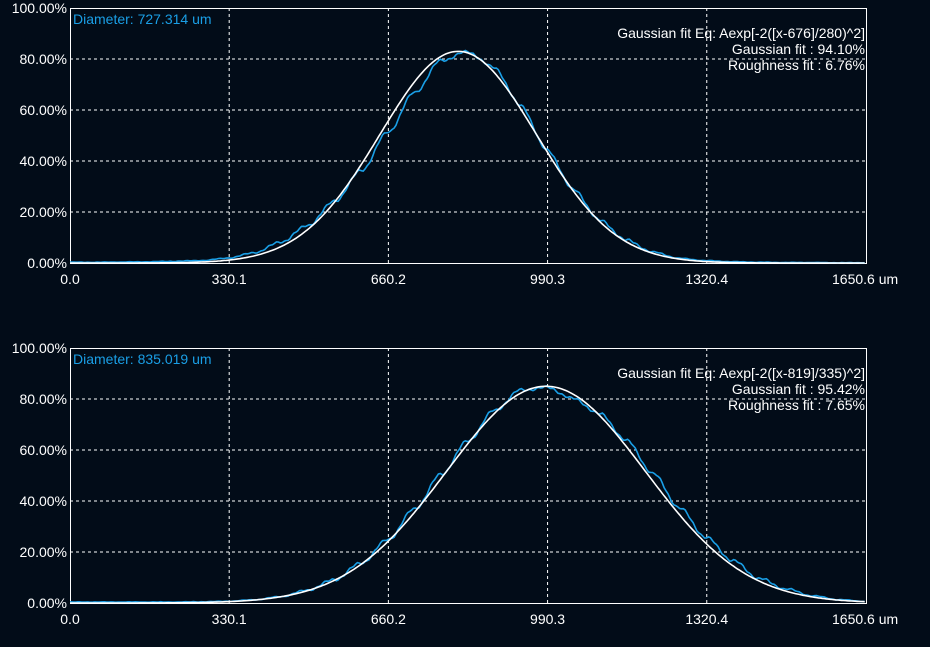 This screenshot has width=930, height=647. Describe the element at coordinates (142, 19) in the screenshot. I see `diameter-label: Diameter: 727.314 um` at that location.